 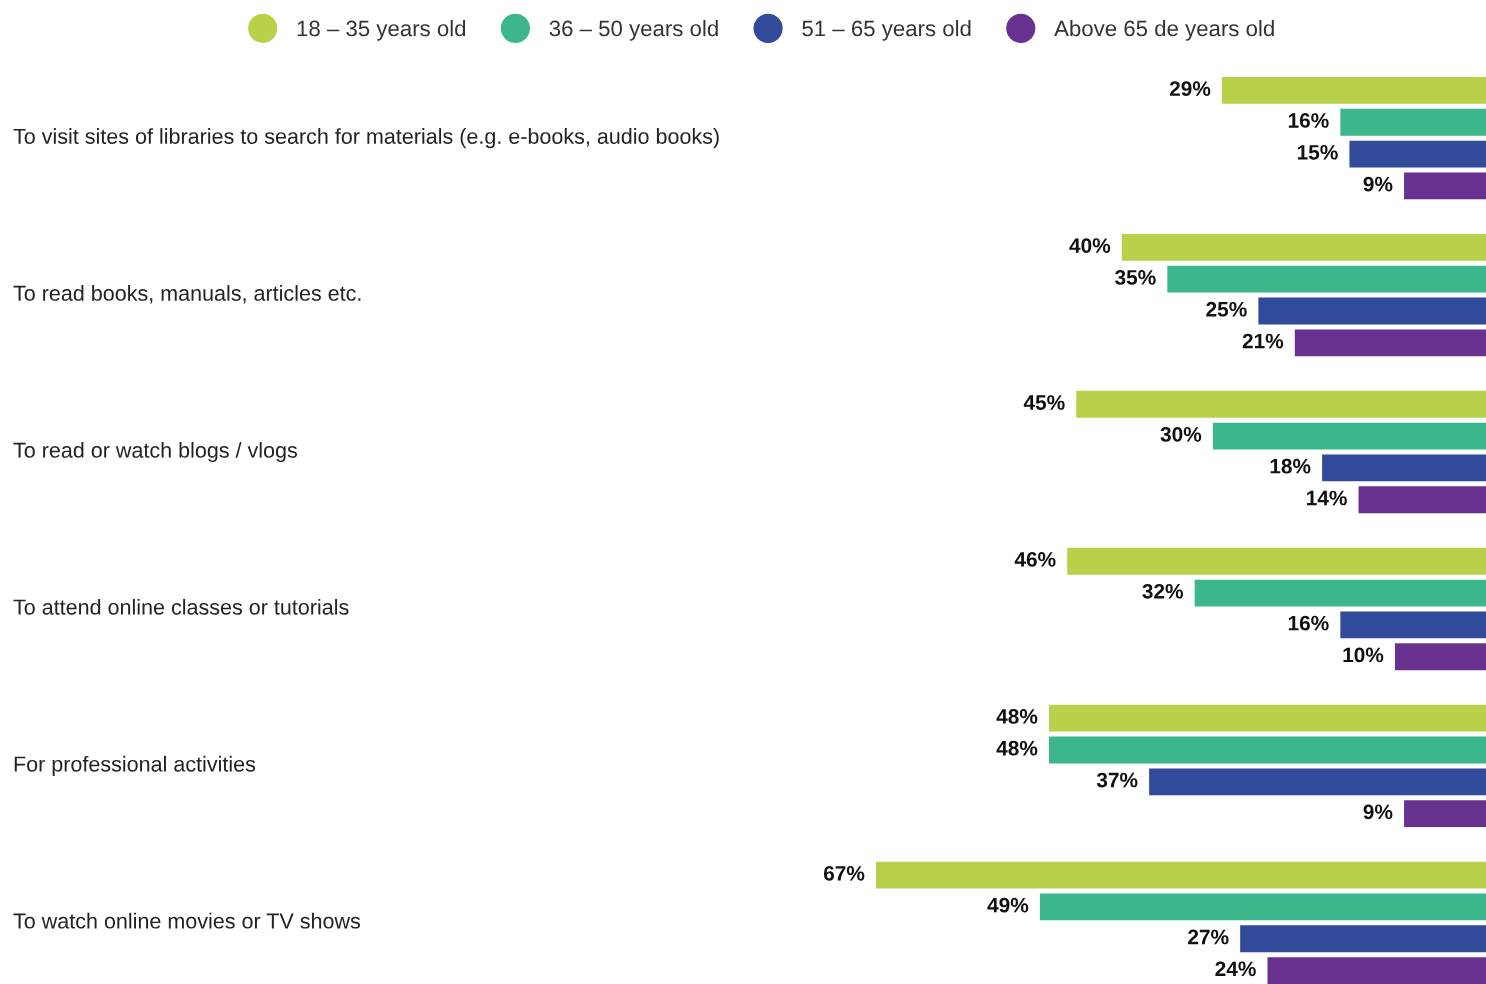 I want to click on data-label: 49%, so click(x=1008, y=905).